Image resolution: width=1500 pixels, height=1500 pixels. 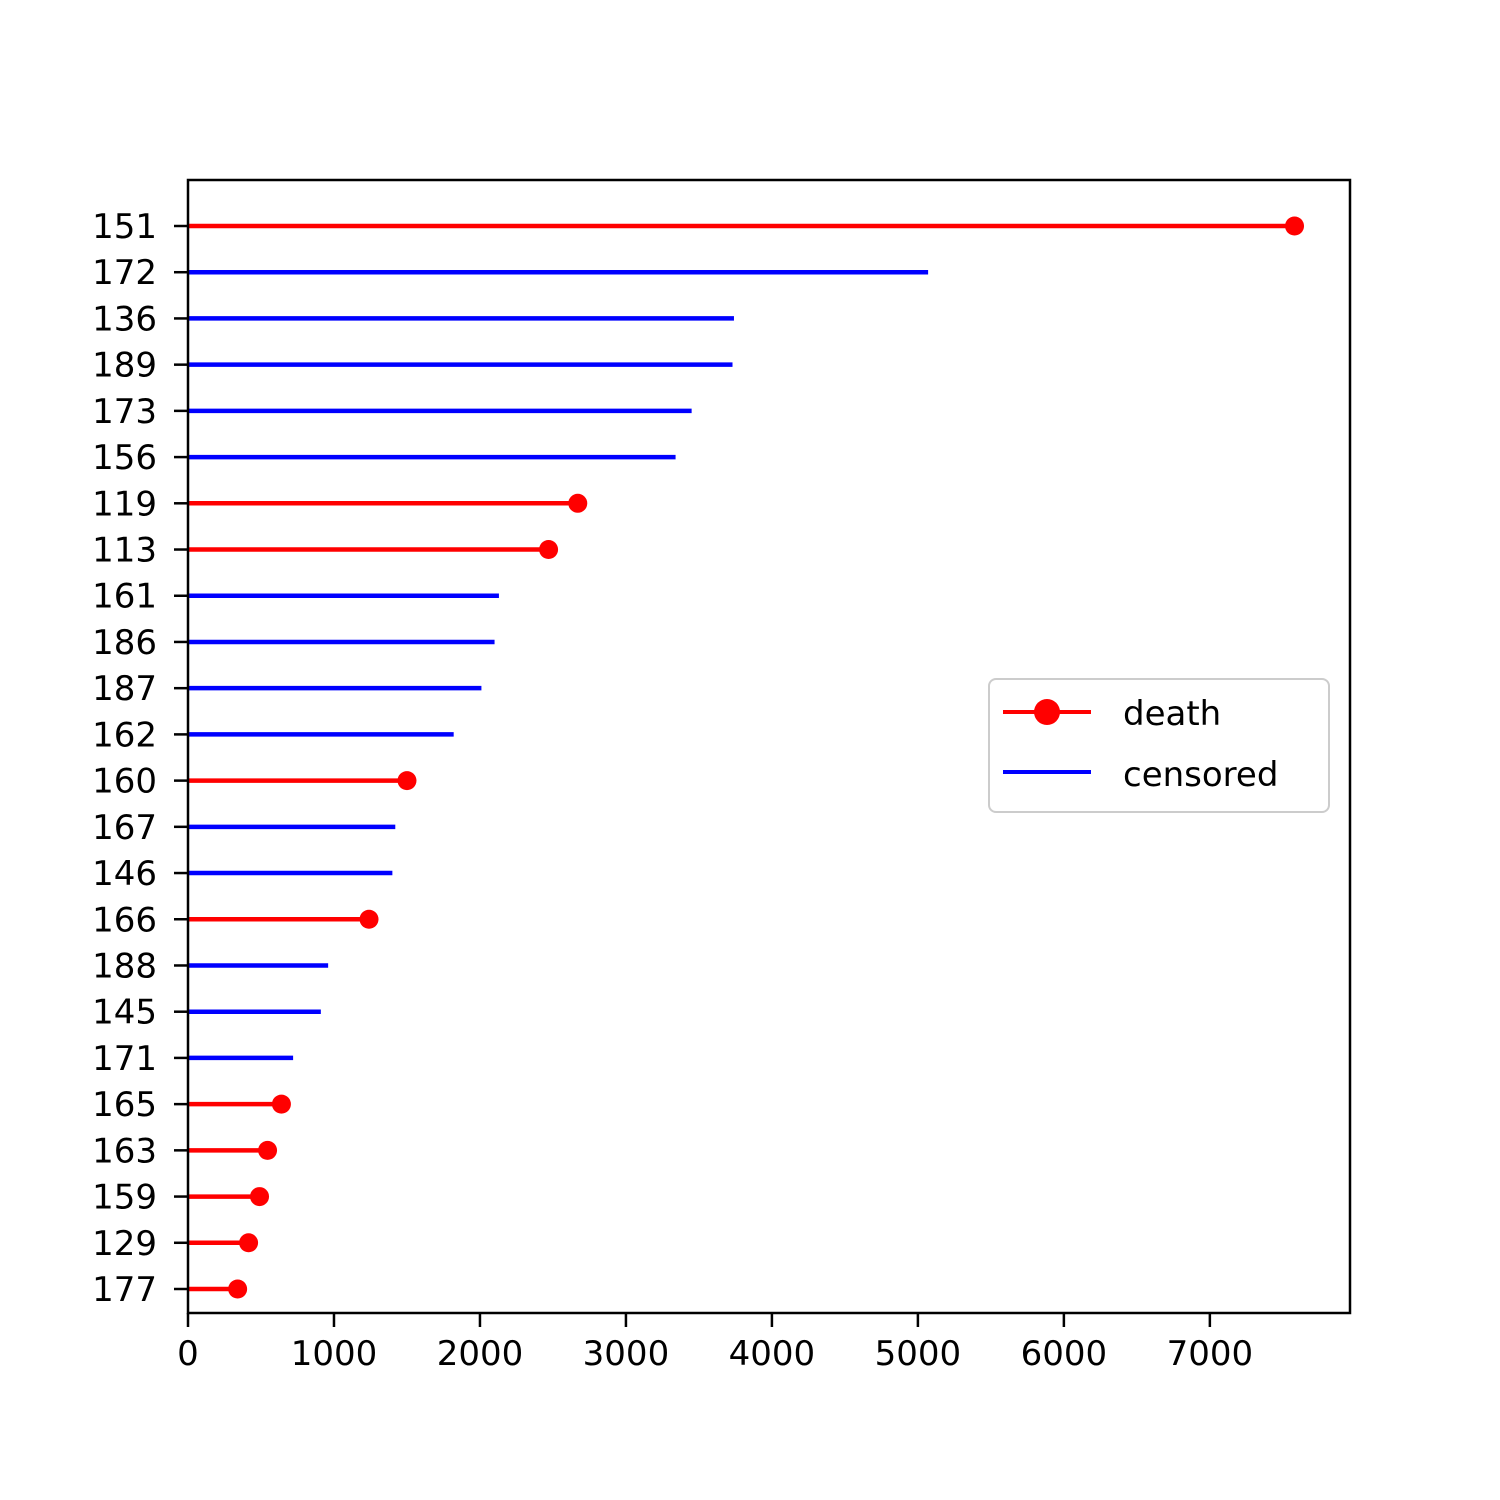 What do you see at coordinates (480, 1354) in the screenshot?
I see `x-tick-label: 2000` at bounding box center [480, 1354].